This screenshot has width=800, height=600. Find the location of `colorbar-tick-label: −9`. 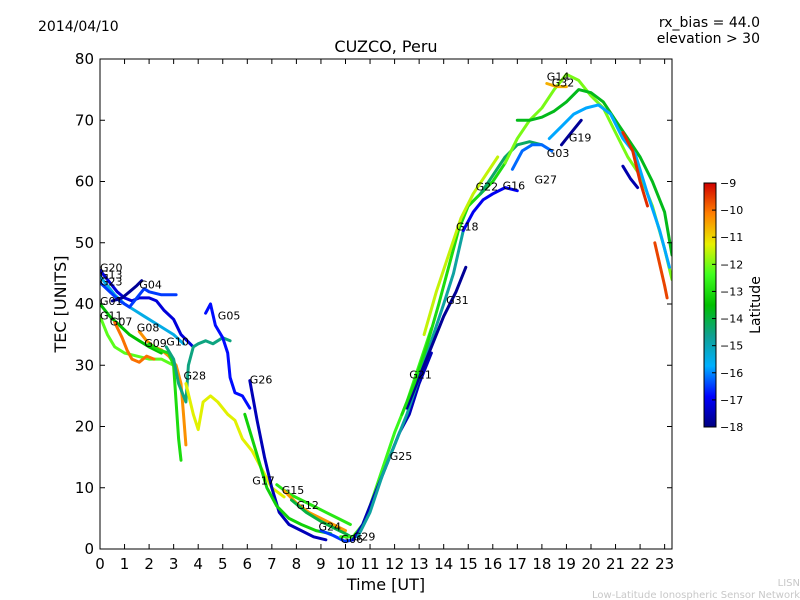

colorbar-tick-label: −9 is located at coordinates (728, 183).